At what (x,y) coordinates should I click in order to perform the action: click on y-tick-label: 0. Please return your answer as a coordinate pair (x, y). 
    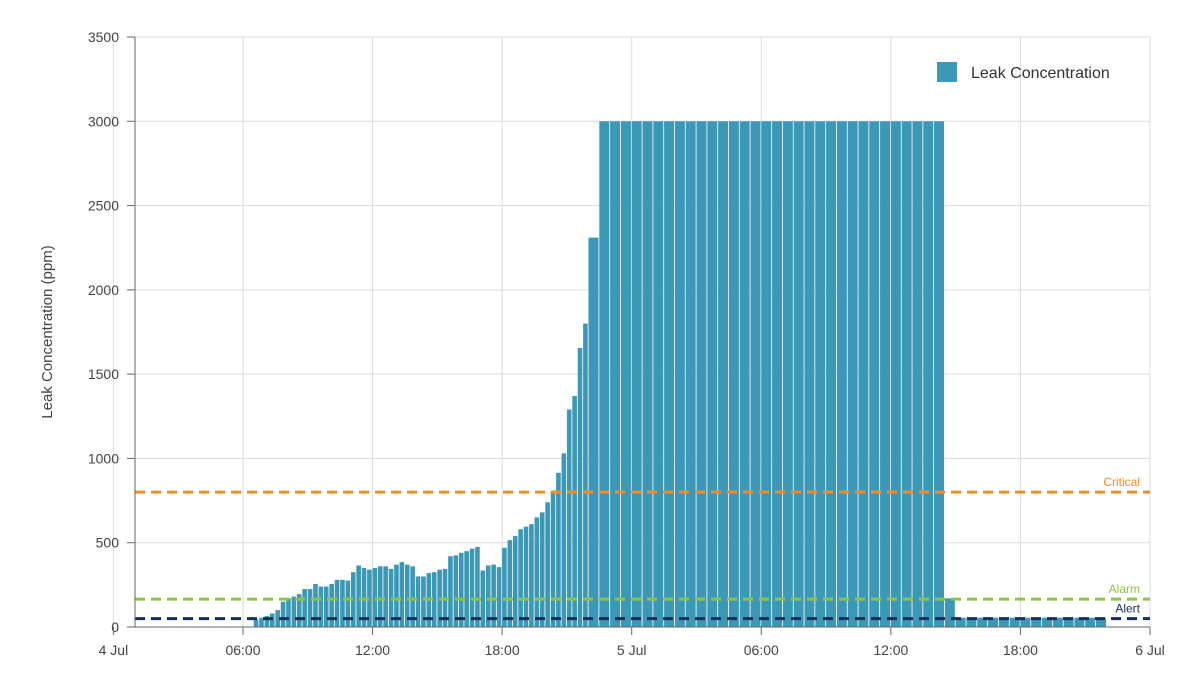
    Looking at the image, I should click on (115, 627).